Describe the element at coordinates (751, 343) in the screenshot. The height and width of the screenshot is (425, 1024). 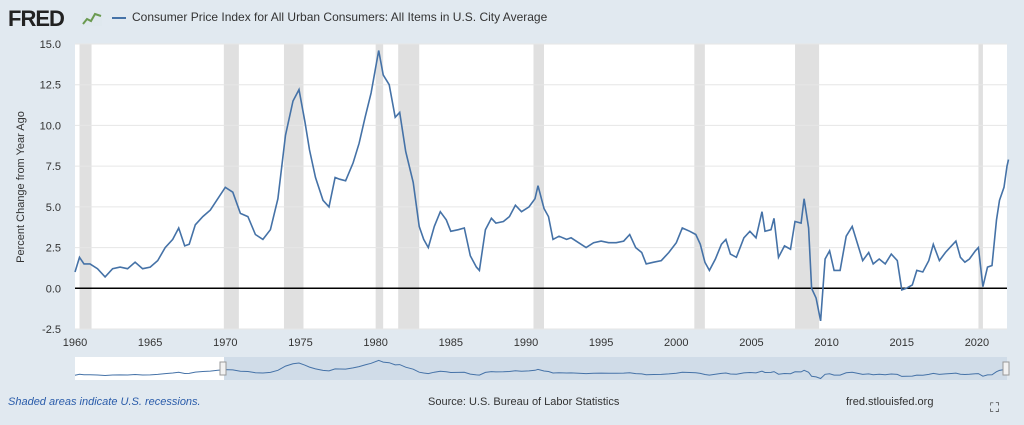
I see `x-tick-label: 2005` at that location.